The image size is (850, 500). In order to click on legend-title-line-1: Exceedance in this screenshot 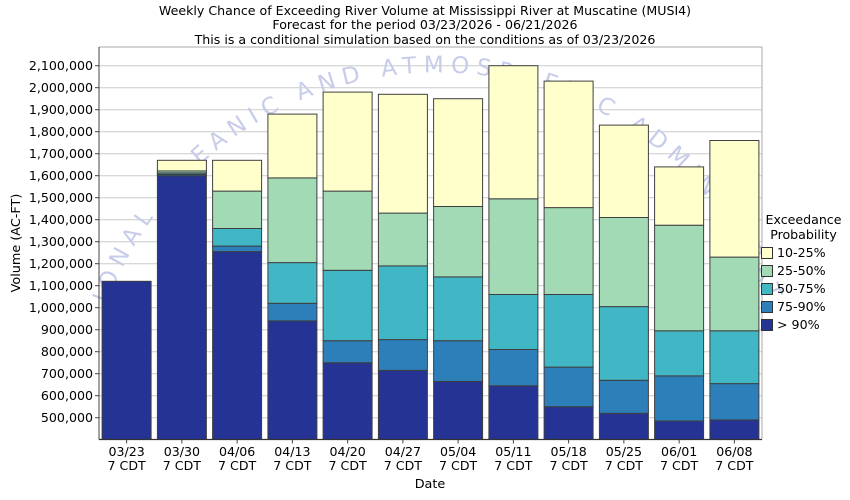, I will do `click(803, 219)`.